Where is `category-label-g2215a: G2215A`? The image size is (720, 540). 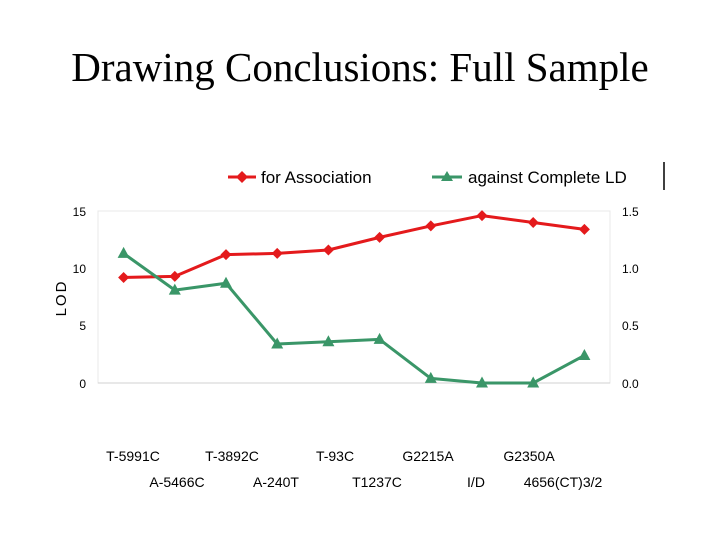 category-label-g2215a: G2215A is located at coordinates (428, 456).